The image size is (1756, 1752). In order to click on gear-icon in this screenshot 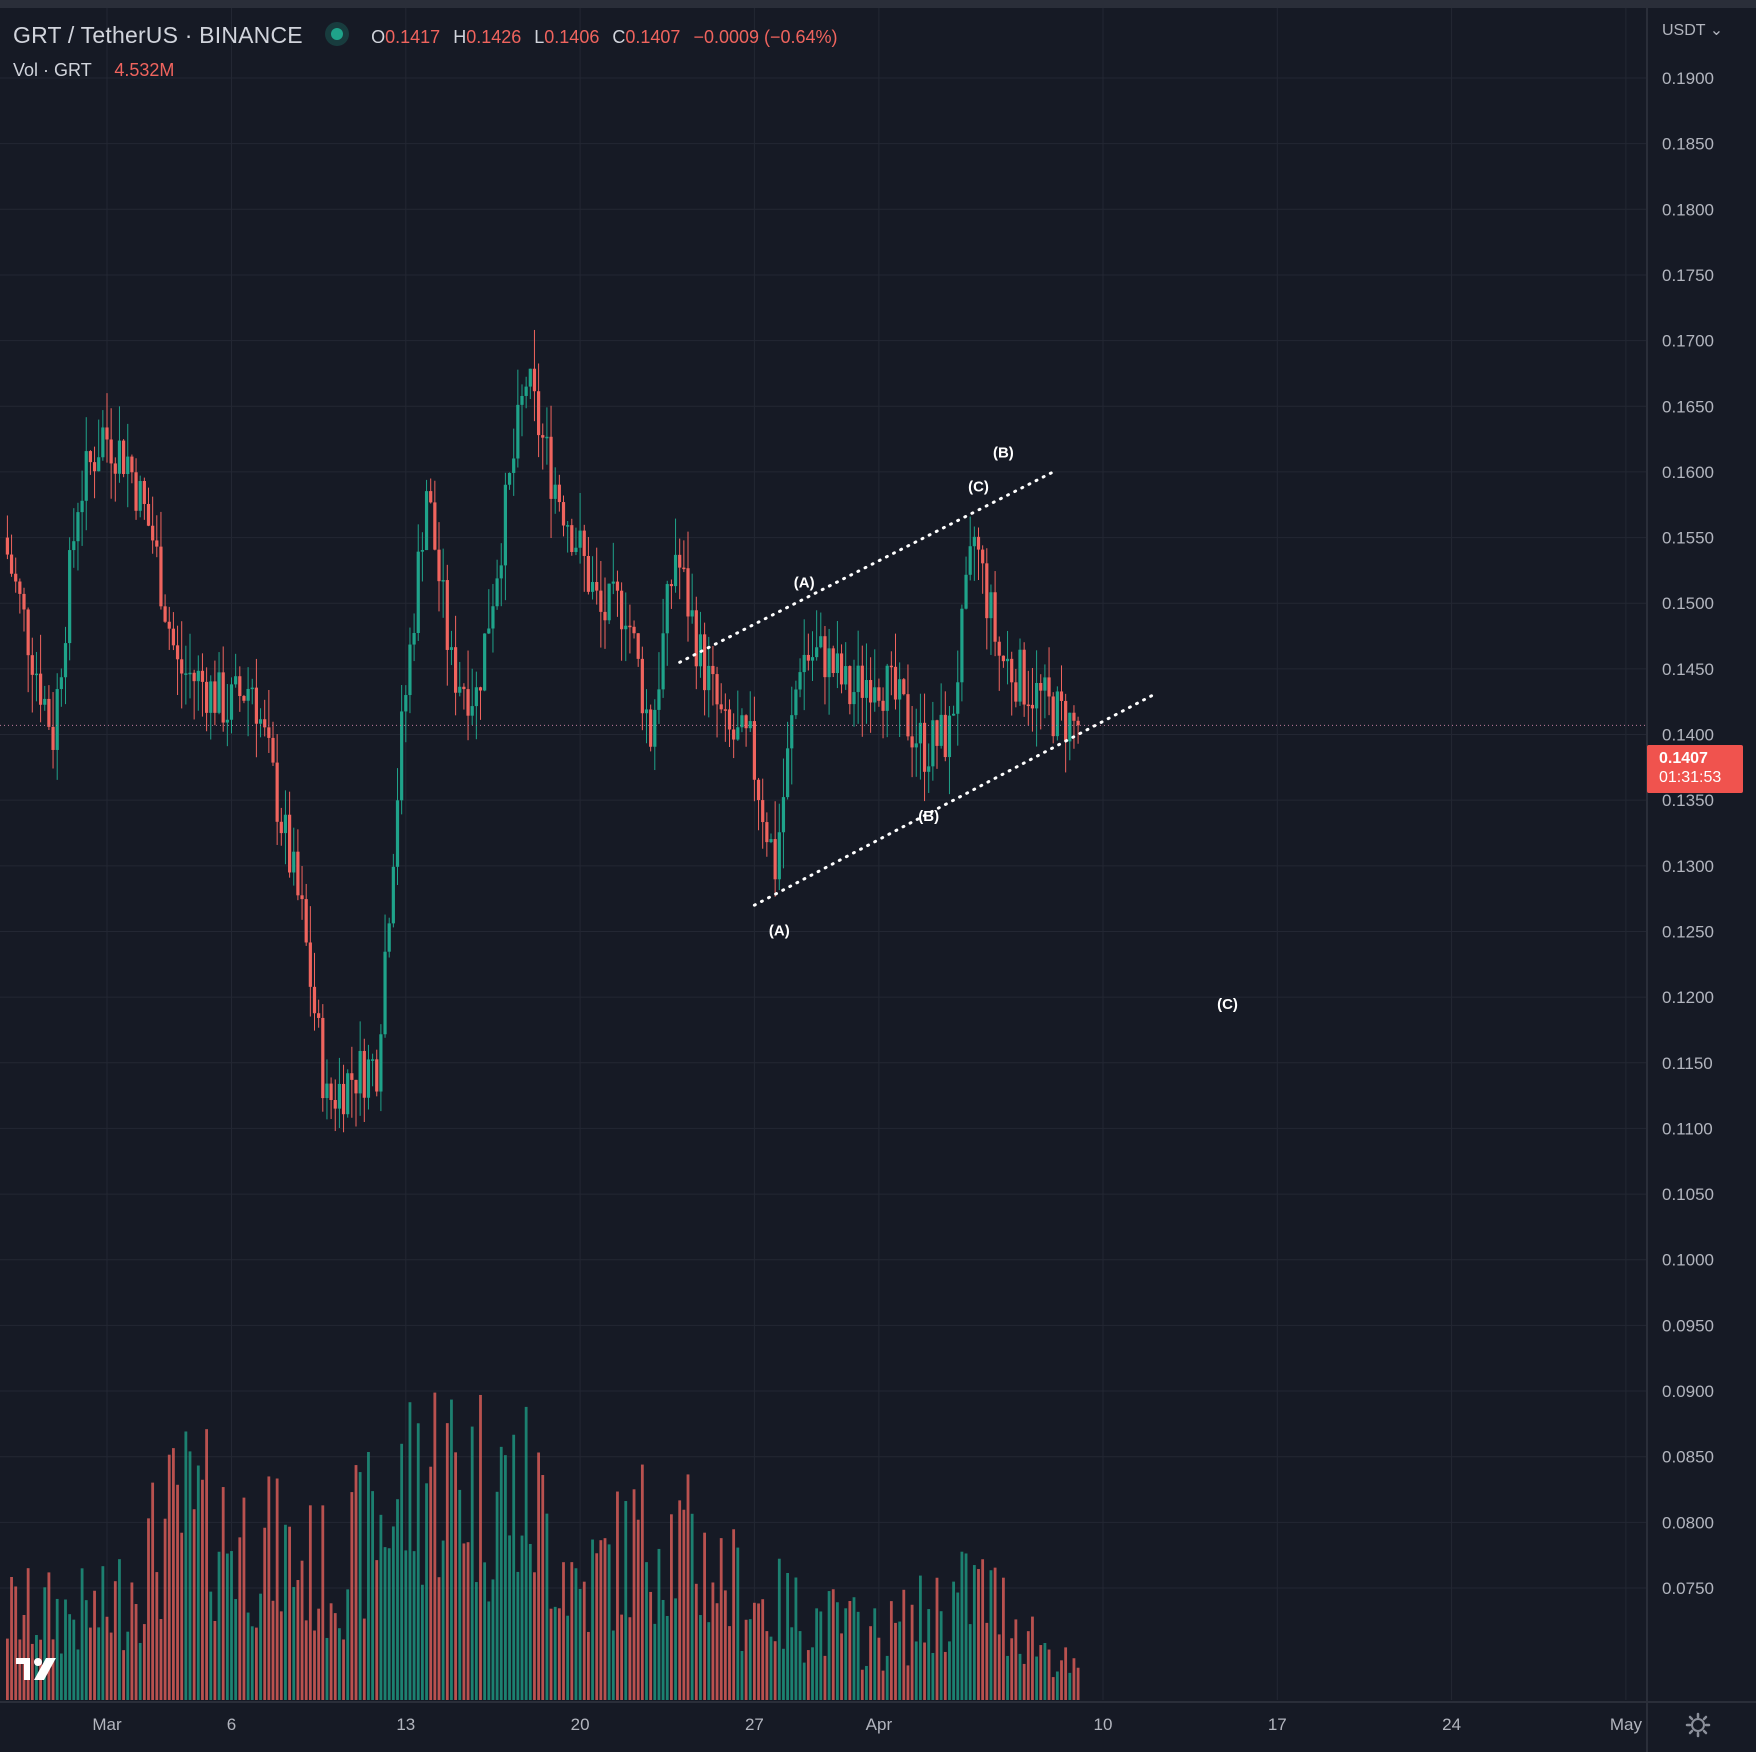, I will do `click(1698, 1725)`.